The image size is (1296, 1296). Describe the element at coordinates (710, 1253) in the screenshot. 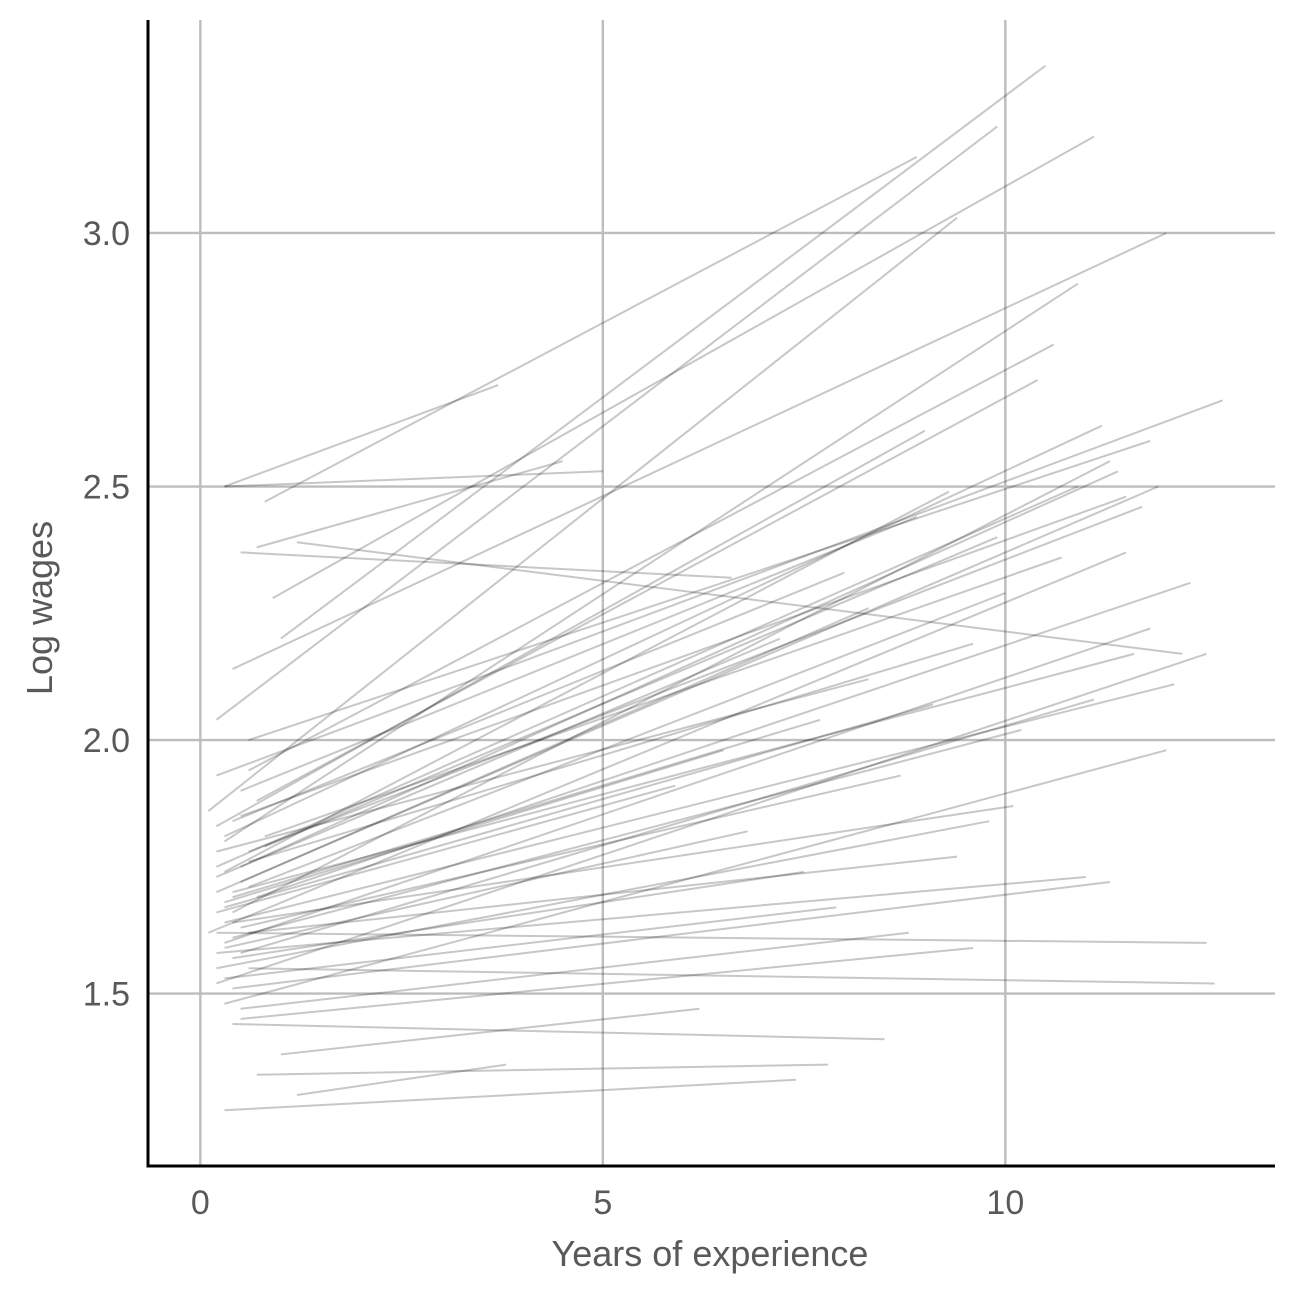

I see `x-axis-title: Years of experience` at that location.